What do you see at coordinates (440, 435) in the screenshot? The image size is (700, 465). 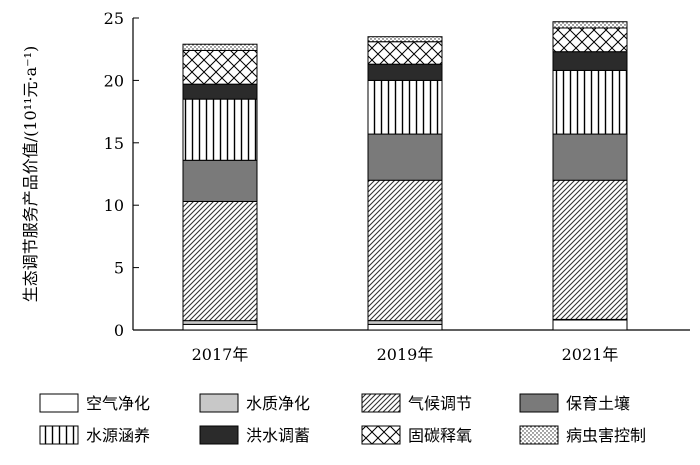 I see `legend-label: 固碳释氧` at bounding box center [440, 435].